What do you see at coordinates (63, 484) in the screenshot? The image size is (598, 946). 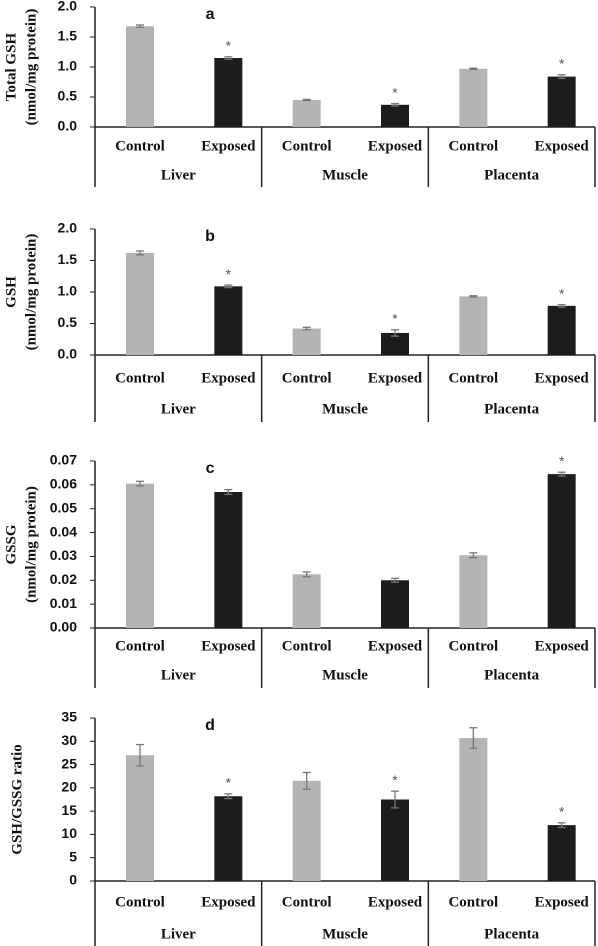 I see `y-tick-label: 0.06` at bounding box center [63, 484].